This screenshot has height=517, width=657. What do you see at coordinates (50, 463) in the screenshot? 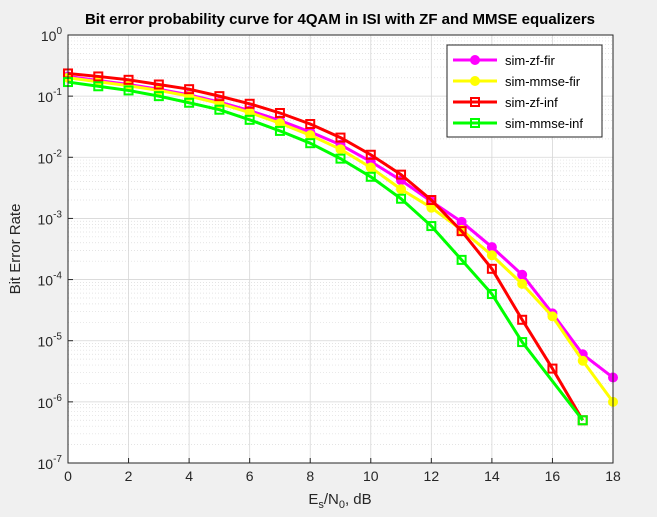
I see `y-tick-label: 10⁻⁷` at bounding box center [50, 463].